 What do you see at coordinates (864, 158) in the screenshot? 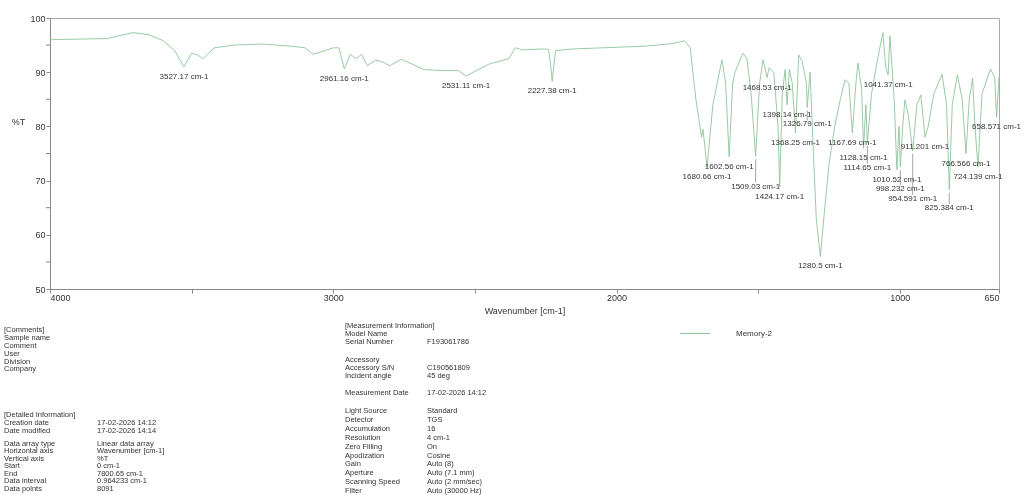
I see `annotation: 1128.15 cm-1` at bounding box center [864, 158].